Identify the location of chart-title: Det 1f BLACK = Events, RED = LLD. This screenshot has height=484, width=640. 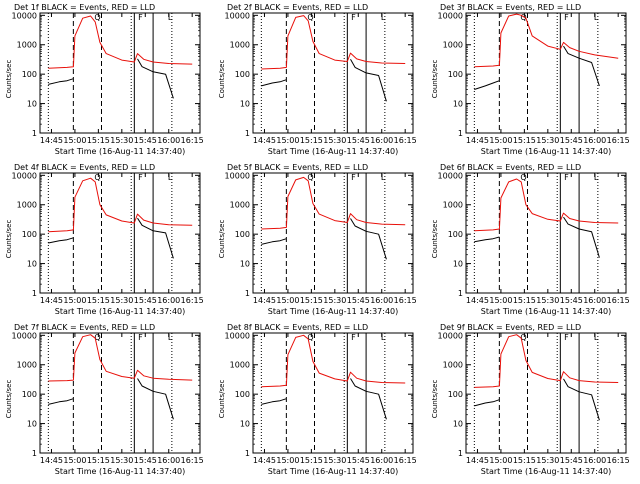
(84, 7).